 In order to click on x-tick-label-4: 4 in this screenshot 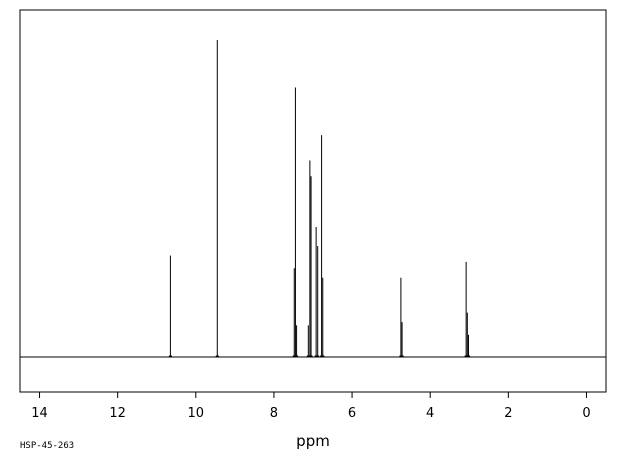, I will do `click(430, 413)`.